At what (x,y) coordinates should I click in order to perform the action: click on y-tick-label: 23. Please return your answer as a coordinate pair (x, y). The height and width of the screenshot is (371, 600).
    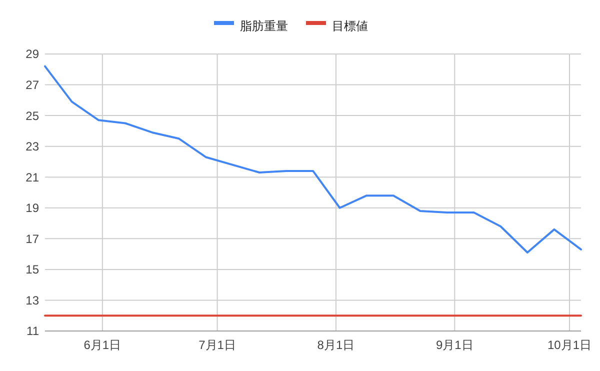
    Looking at the image, I should click on (33, 147).